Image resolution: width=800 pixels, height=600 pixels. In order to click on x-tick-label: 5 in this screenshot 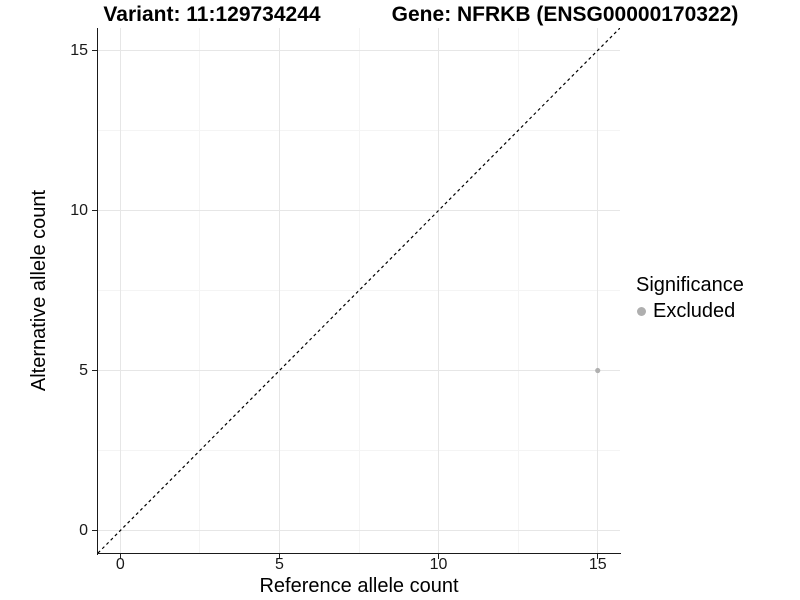, I will do `click(279, 564)`.